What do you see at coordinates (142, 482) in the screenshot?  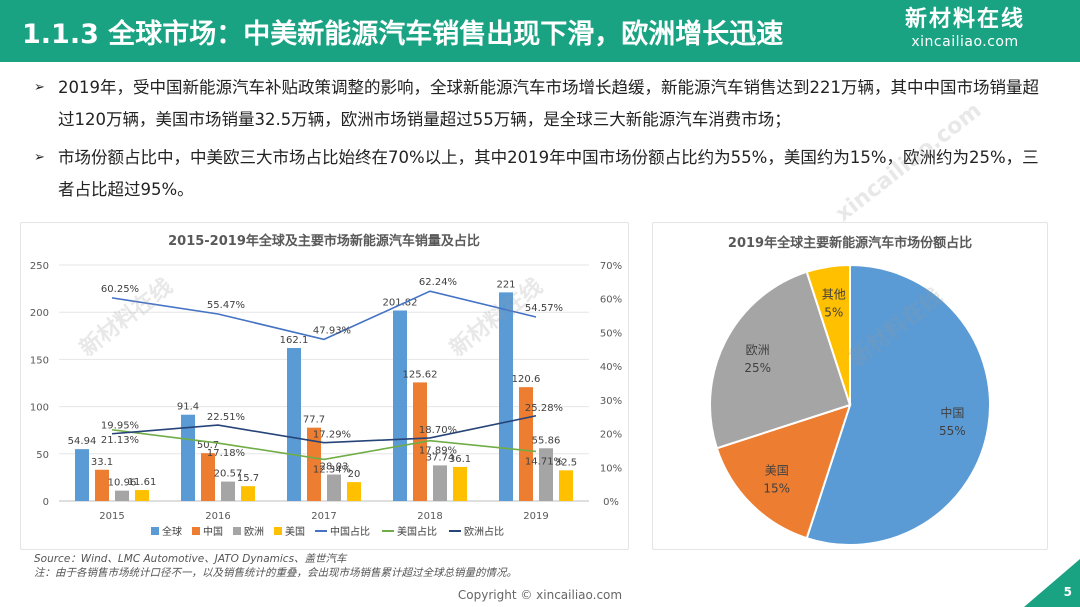 I see `bar-data-label: 11.61` at bounding box center [142, 482].